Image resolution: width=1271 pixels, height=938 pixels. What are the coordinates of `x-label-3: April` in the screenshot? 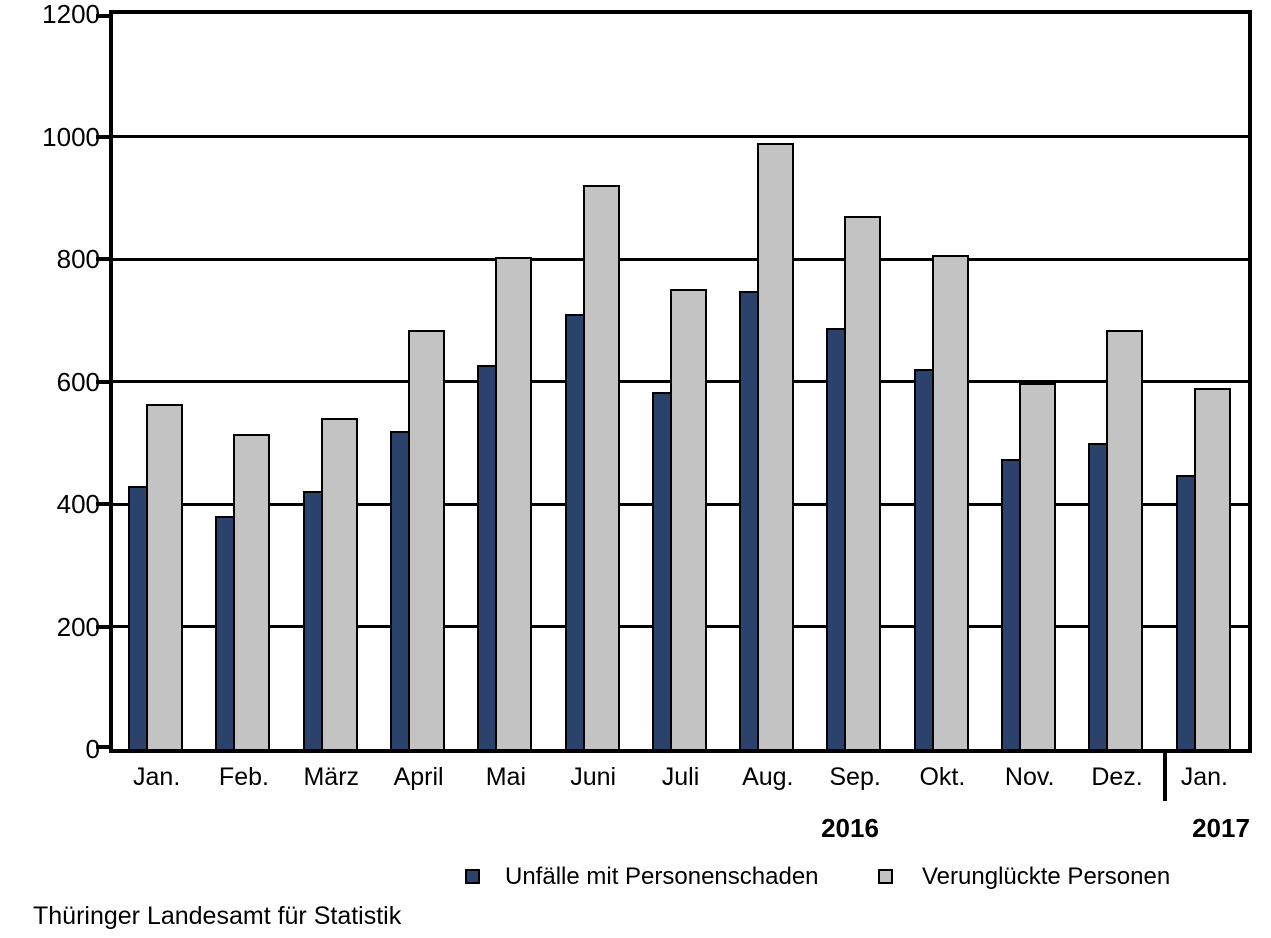 It's located at (418, 777).